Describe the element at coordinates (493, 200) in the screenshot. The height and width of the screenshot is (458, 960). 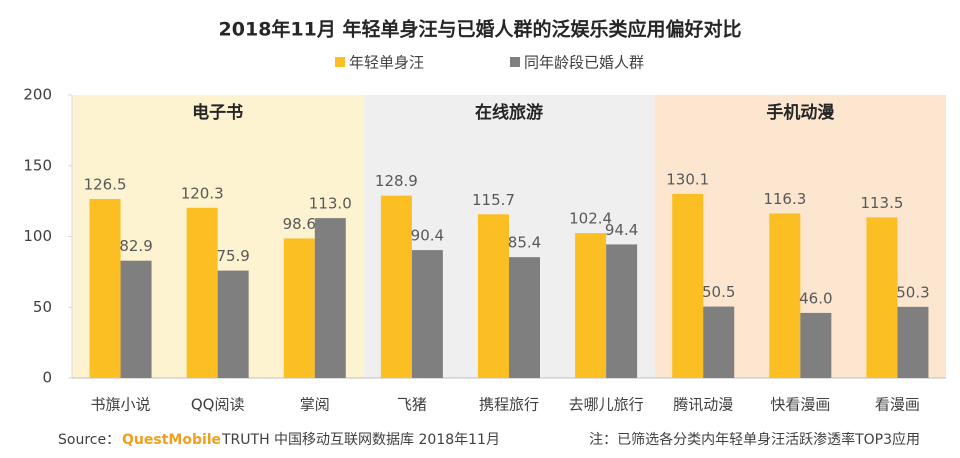
I see `value-label: 115.7` at that location.